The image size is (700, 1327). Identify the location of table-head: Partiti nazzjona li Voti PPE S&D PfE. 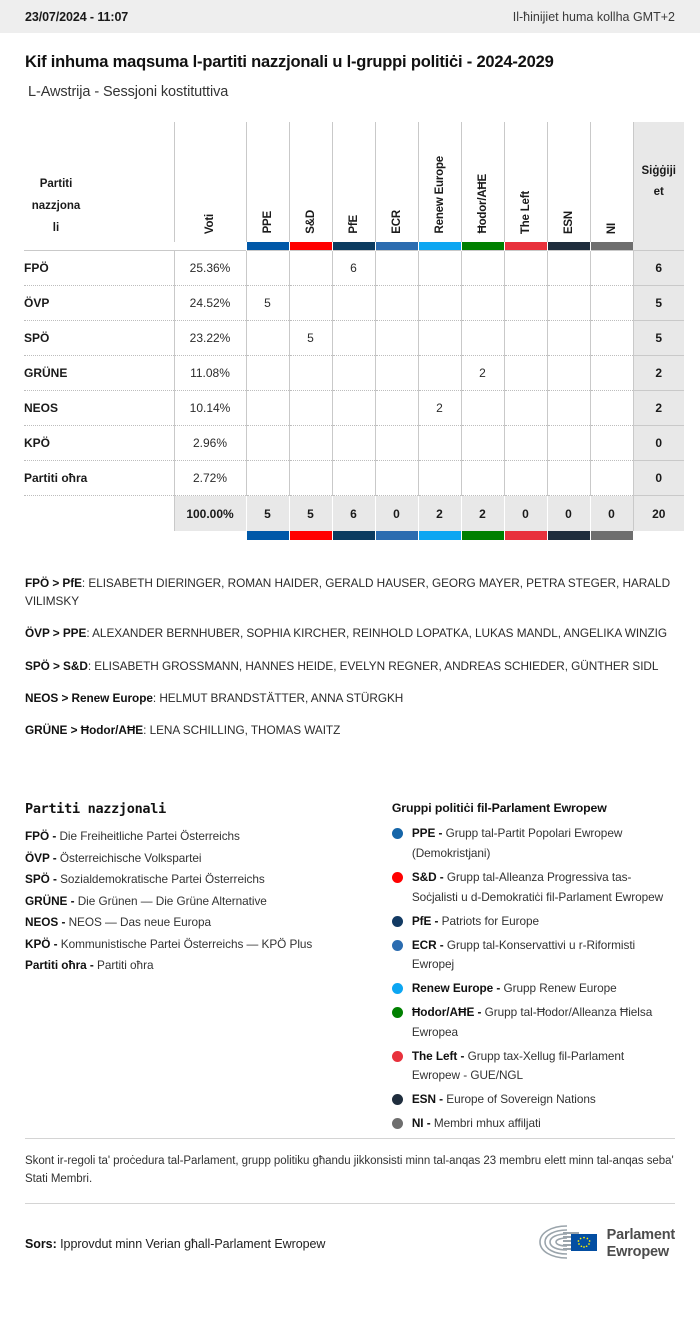
(354, 186).